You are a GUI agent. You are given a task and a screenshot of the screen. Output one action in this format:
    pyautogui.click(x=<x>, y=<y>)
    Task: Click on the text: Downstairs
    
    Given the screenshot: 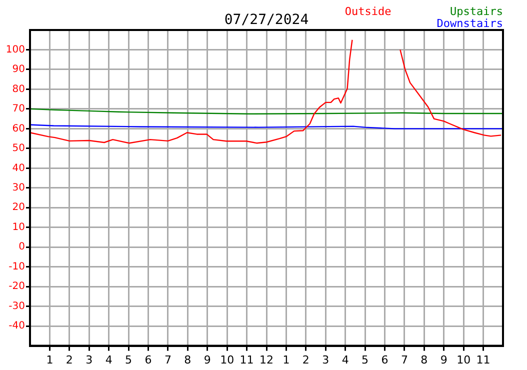 What is the action you would take?
    pyautogui.click(x=469, y=23)
    